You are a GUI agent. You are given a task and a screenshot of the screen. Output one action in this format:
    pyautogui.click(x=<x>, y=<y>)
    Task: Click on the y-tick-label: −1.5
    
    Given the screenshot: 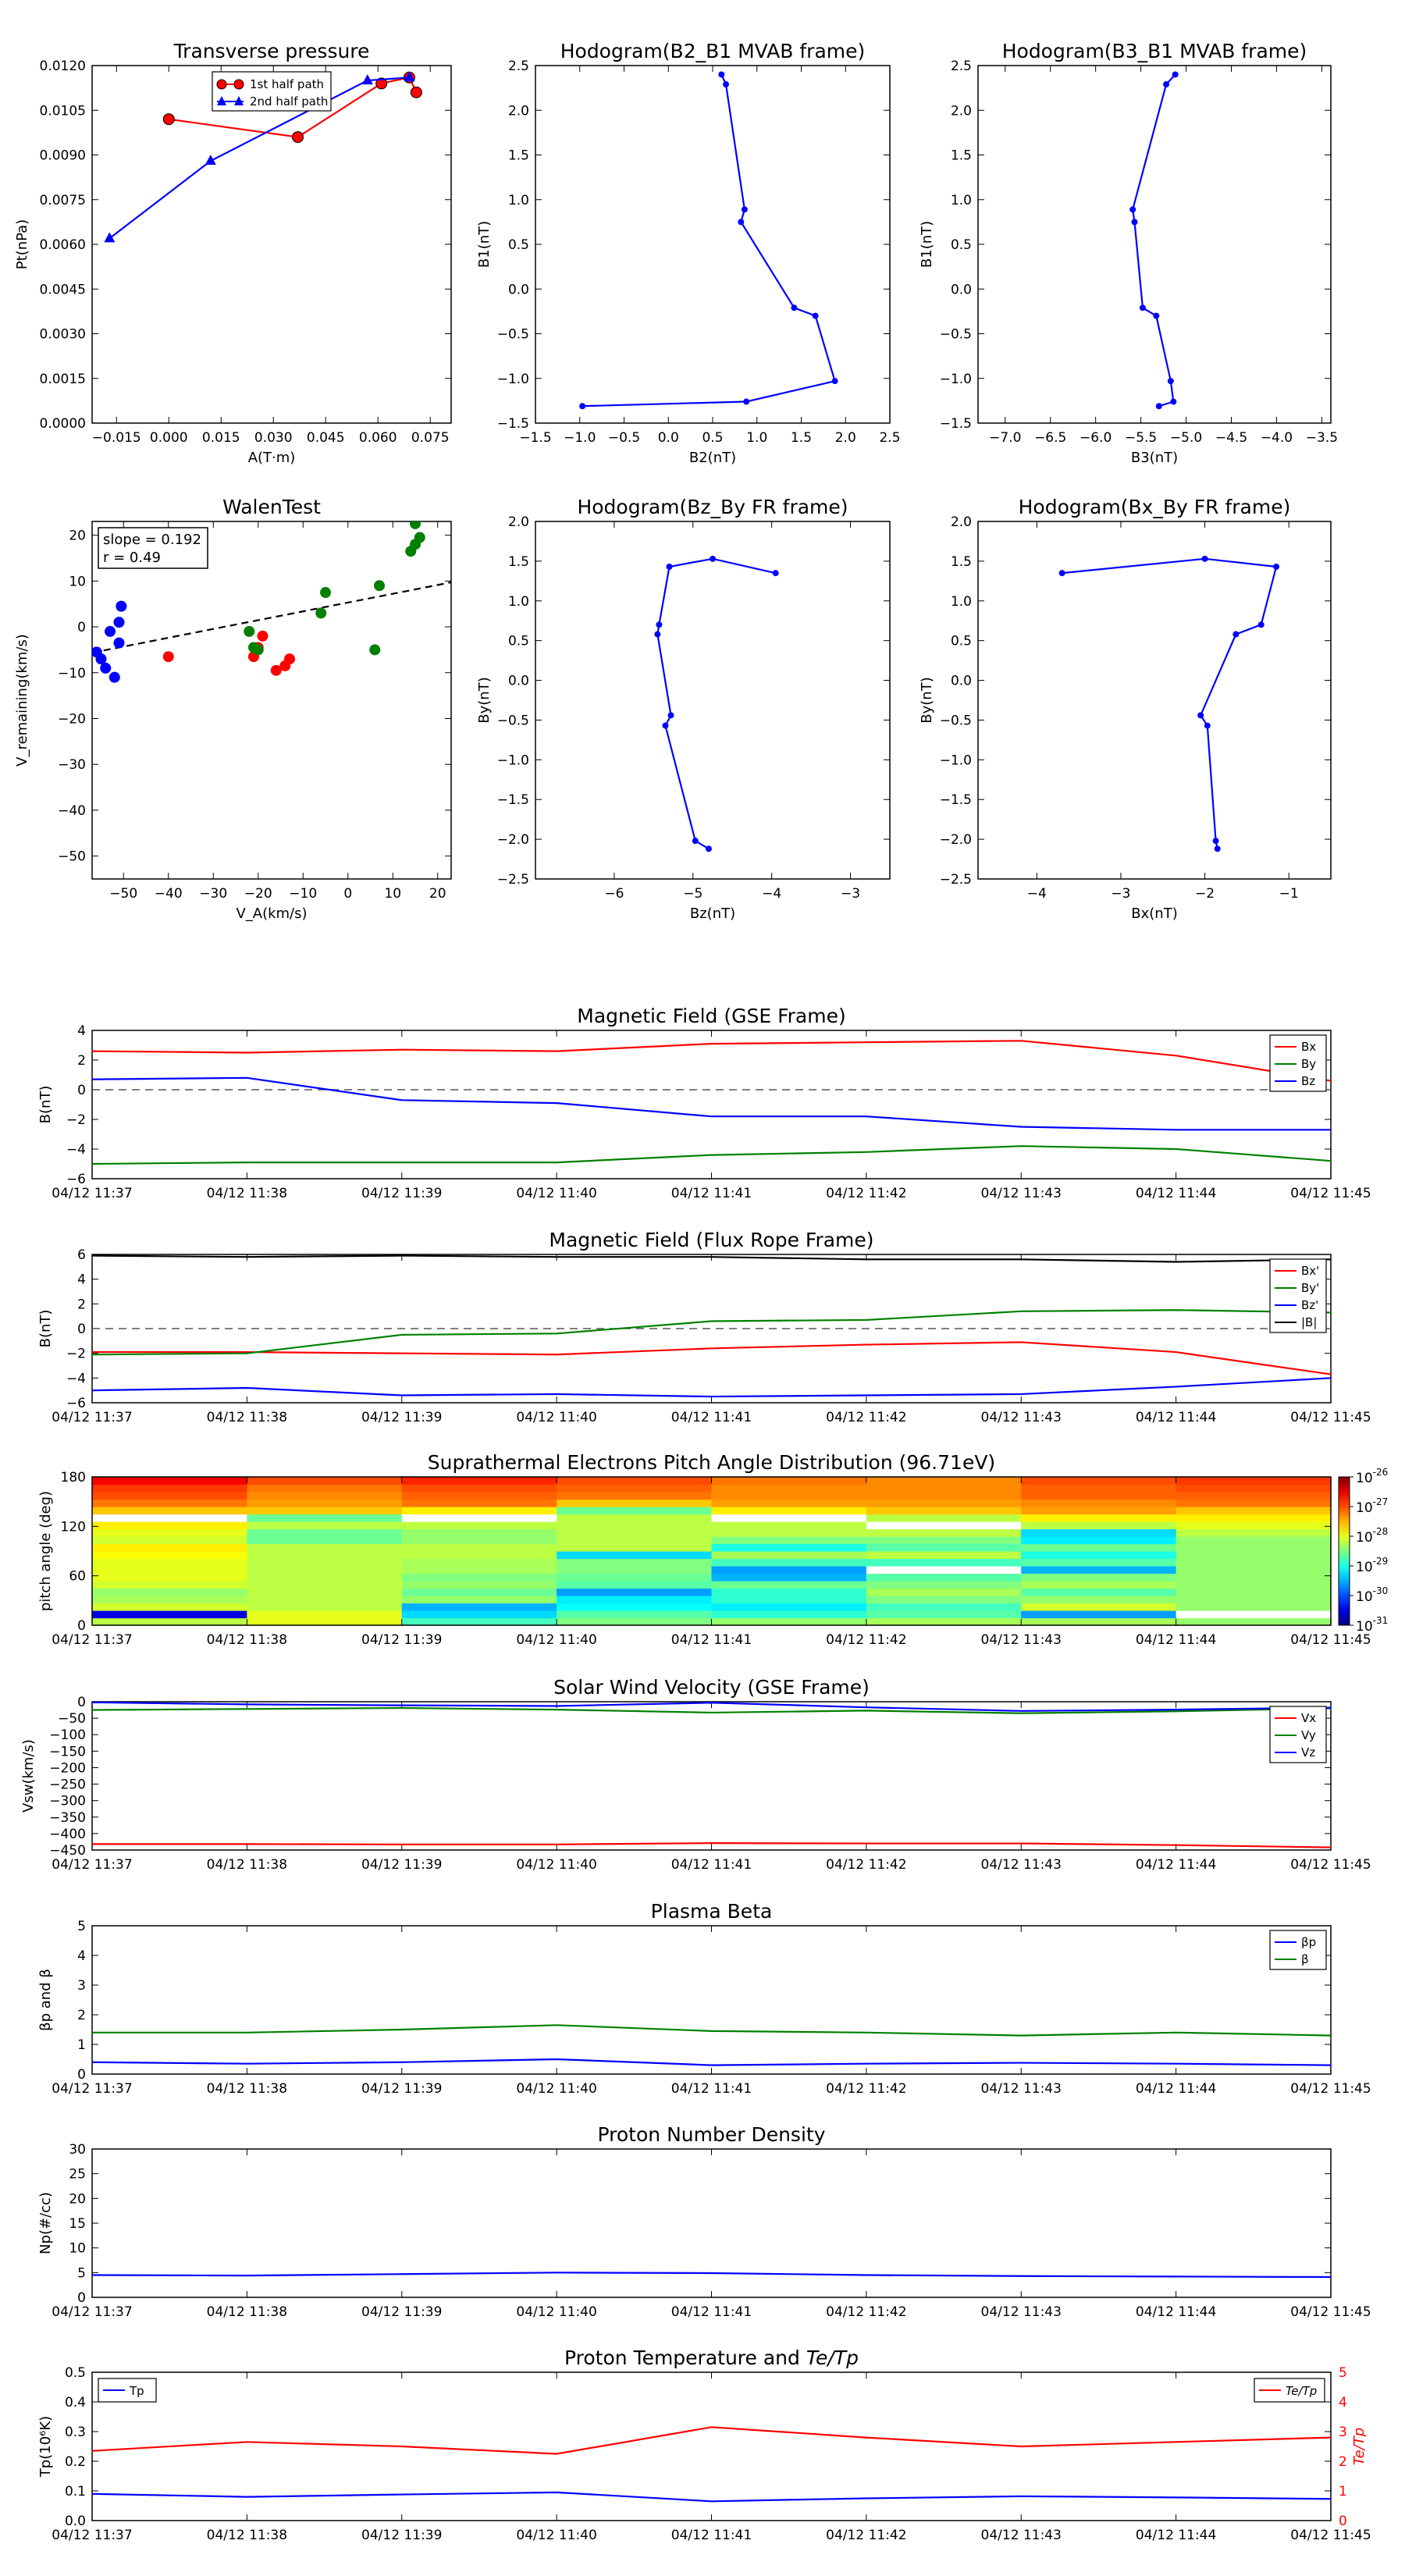 What is the action you would take?
    pyautogui.click(x=513, y=424)
    